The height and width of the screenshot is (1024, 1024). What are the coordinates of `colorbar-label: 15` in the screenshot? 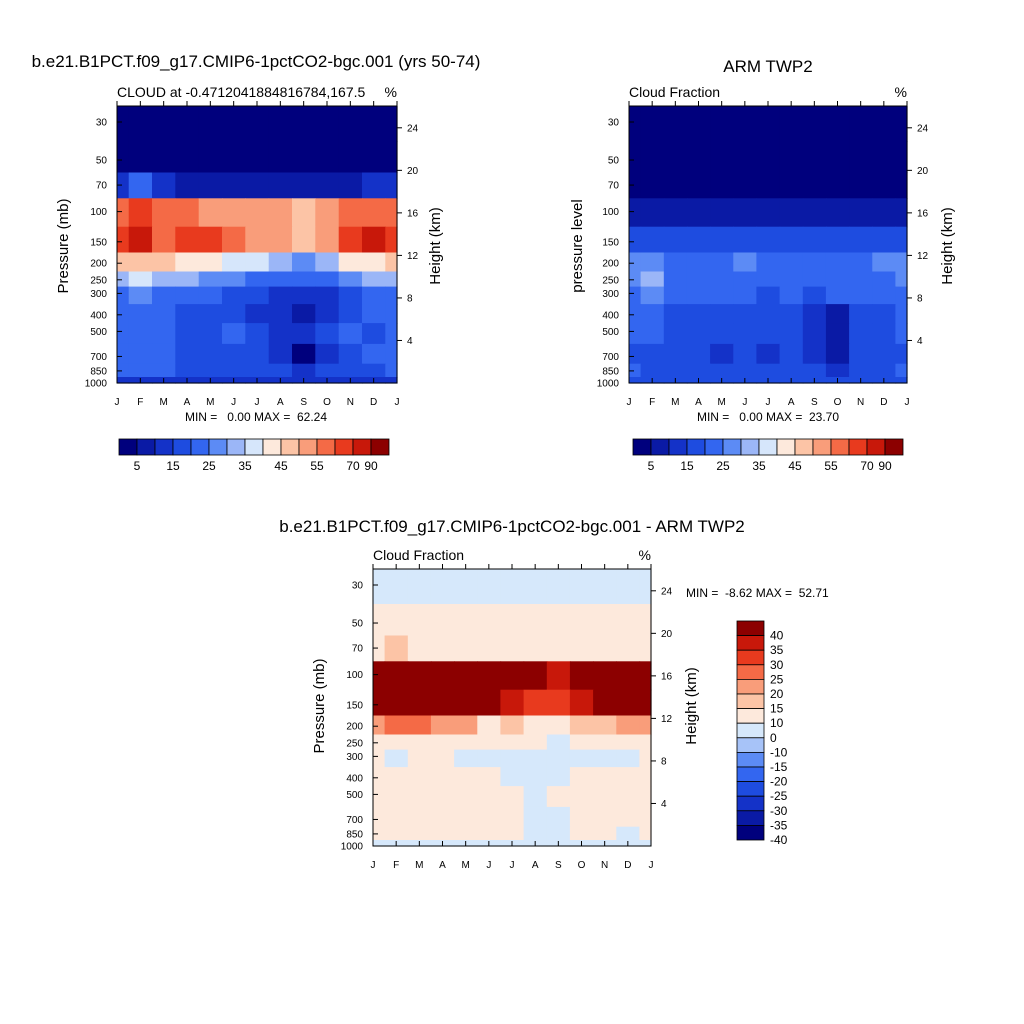 It's located at (173, 466).